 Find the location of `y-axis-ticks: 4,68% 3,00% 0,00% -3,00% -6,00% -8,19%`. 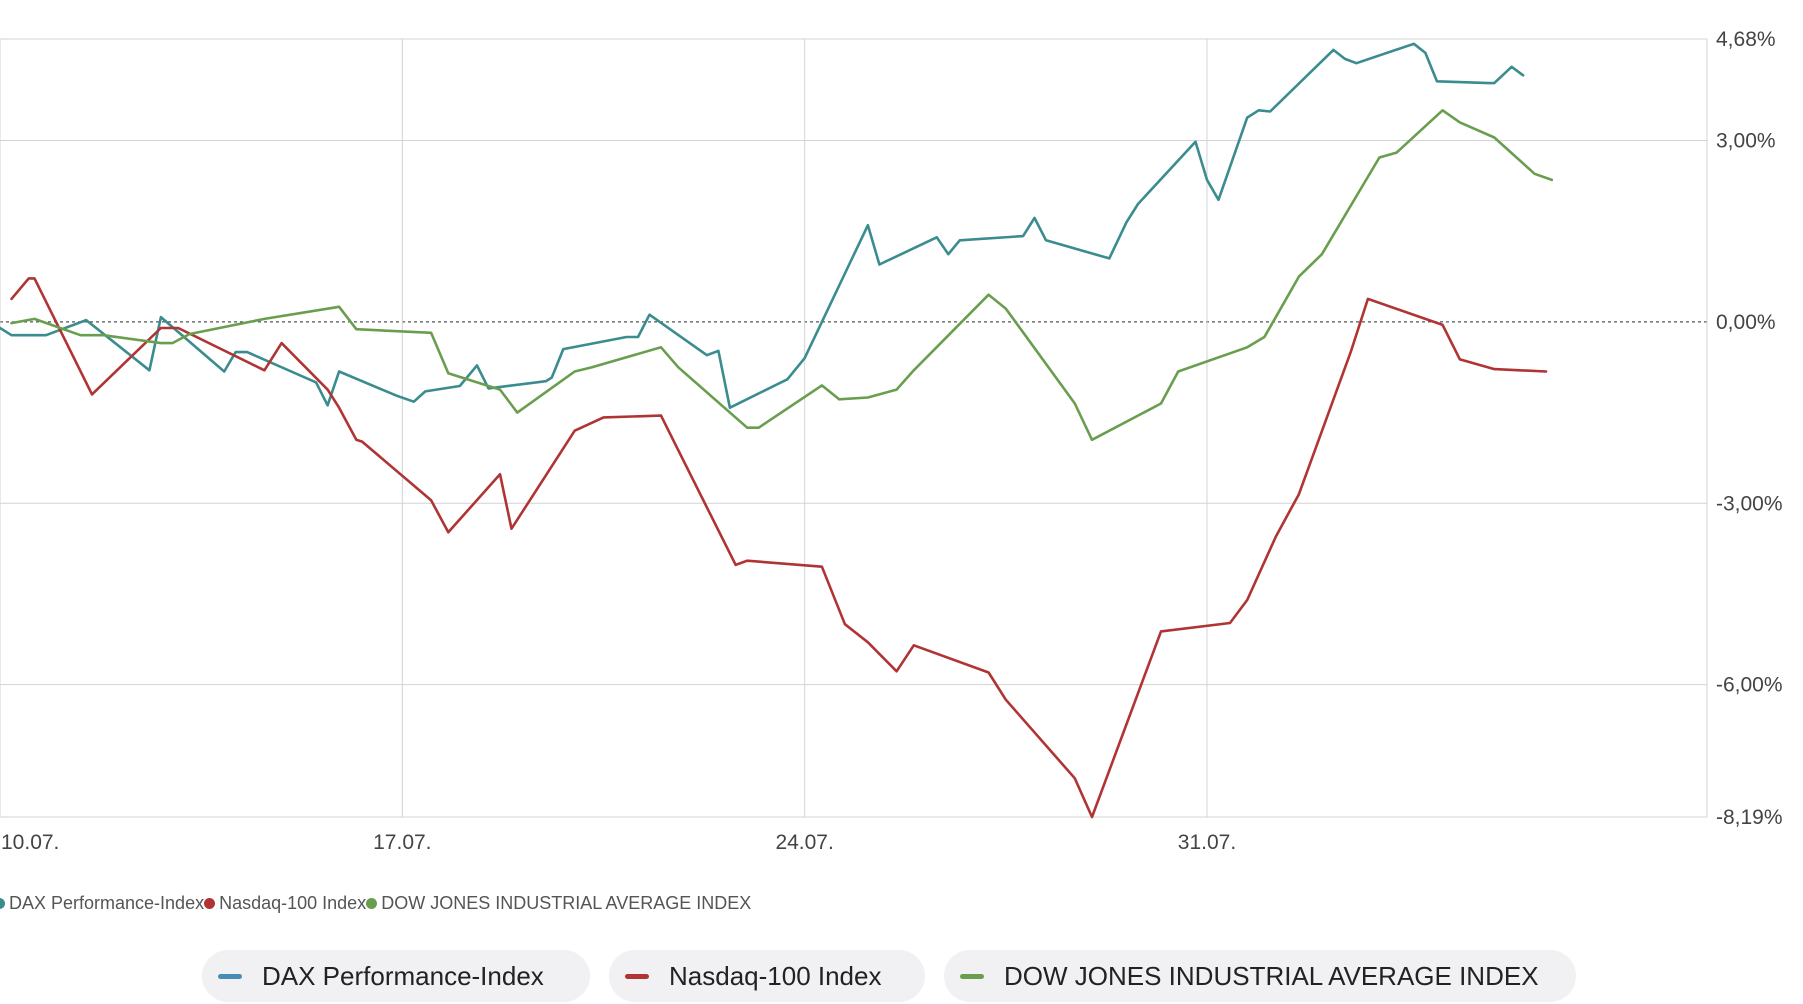

y-axis-ticks: 4,68% 3,00% 0,00% -3,00% -6,00% -8,19% is located at coordinates (1749, 428).